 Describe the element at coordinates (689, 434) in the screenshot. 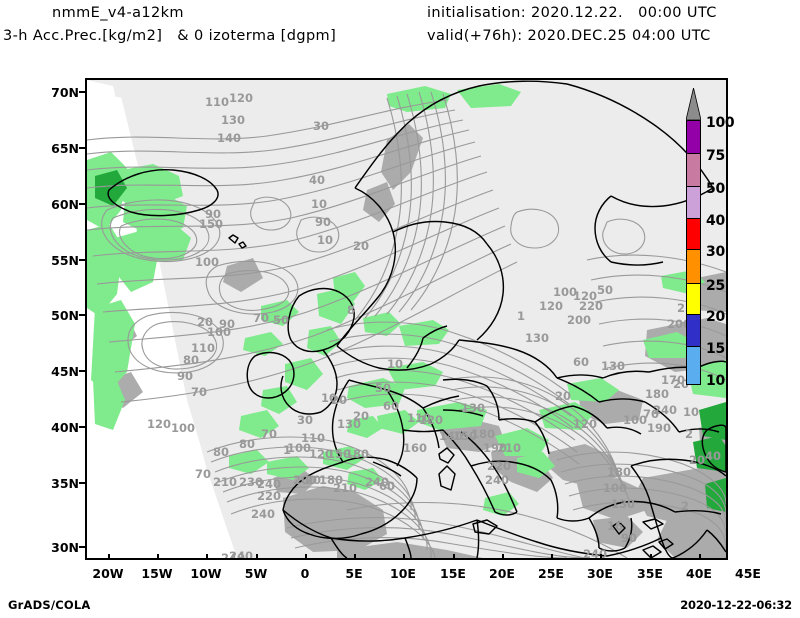

I see `svg-text: 2` at that location.